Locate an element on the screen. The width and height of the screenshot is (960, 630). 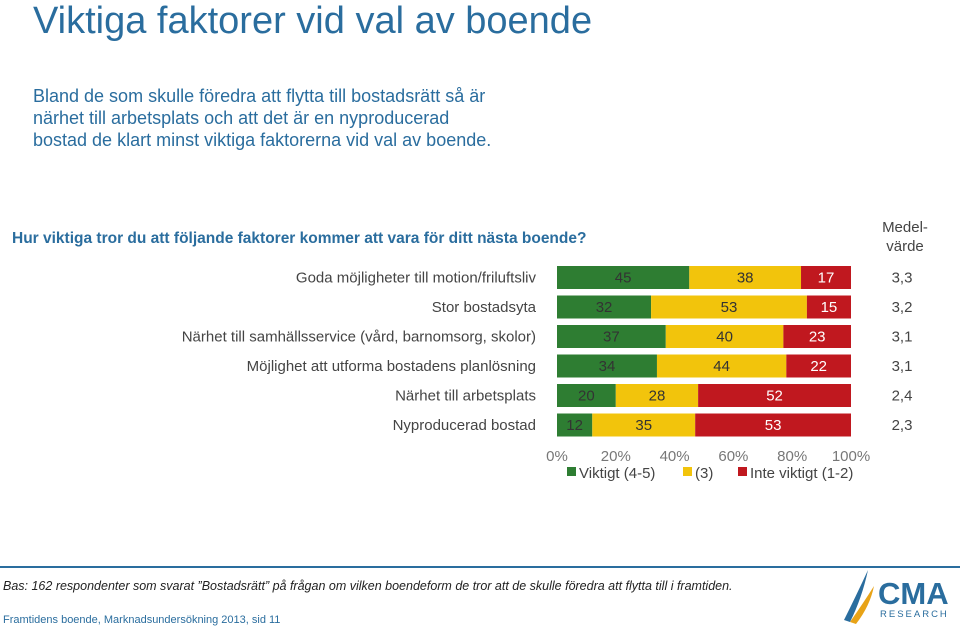
mean-value: 2,4 is located at coordinates (902, 396).